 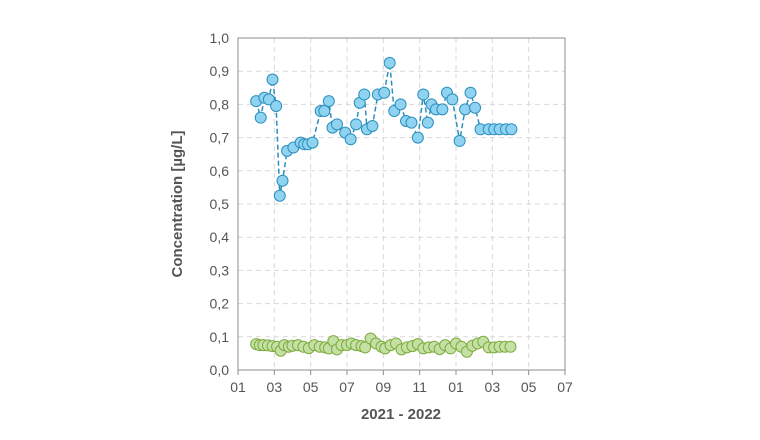 I want to click on y-tick-label: 0,7, so click(x=220, y=138).